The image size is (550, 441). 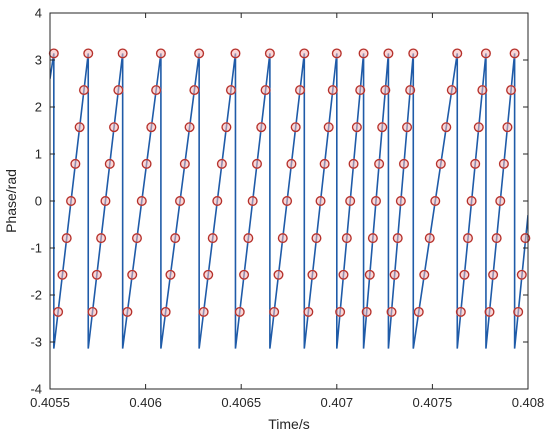 What do you see at coordinates (337, 402) in the screenshot?
I see `x-tick-label: 0.407` at bounding box center [337, 402].